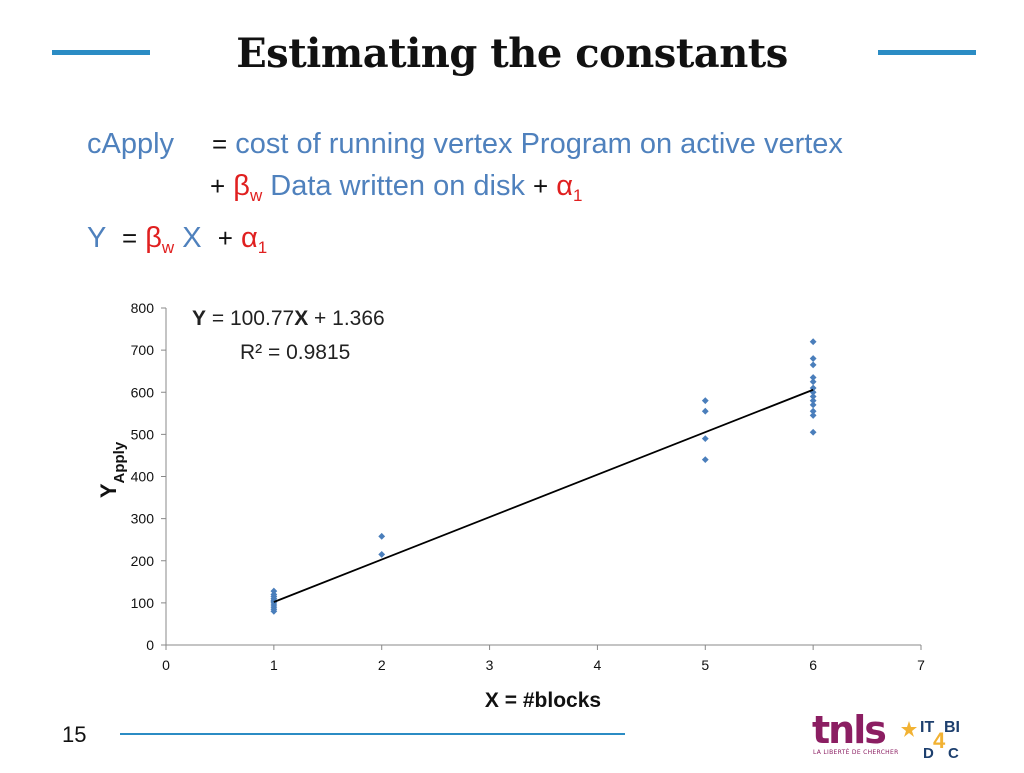 The height and width of the screenshot is (773, 1024). I want to click on tnls-logo: tnls, so click(849, 730).